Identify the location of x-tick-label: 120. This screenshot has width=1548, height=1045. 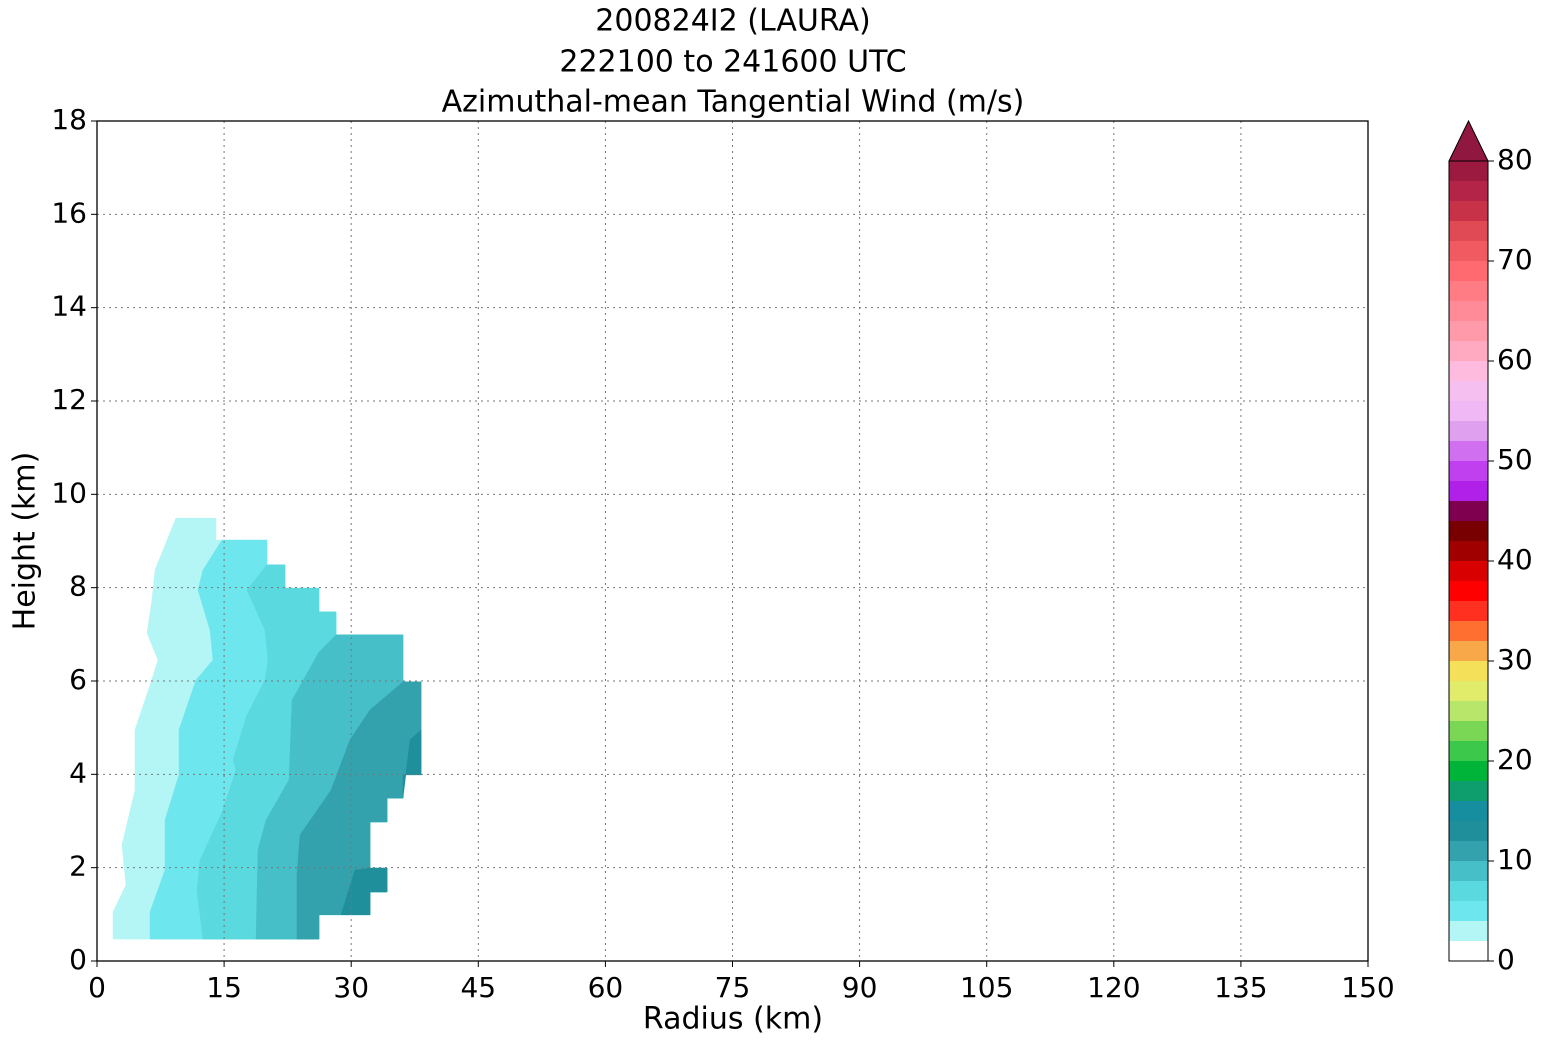
(1113, 987).